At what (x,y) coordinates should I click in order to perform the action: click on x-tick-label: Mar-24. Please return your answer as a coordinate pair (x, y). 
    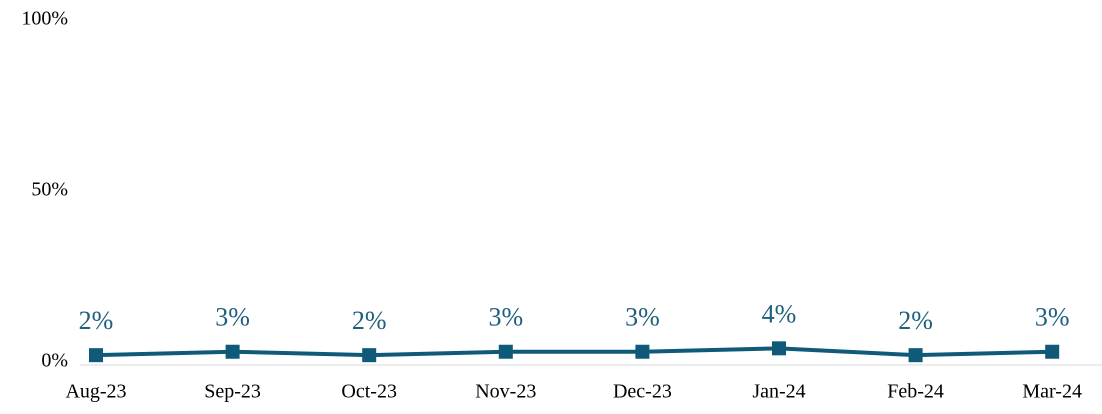
    Looking at the image, I should click on (1052, 392).